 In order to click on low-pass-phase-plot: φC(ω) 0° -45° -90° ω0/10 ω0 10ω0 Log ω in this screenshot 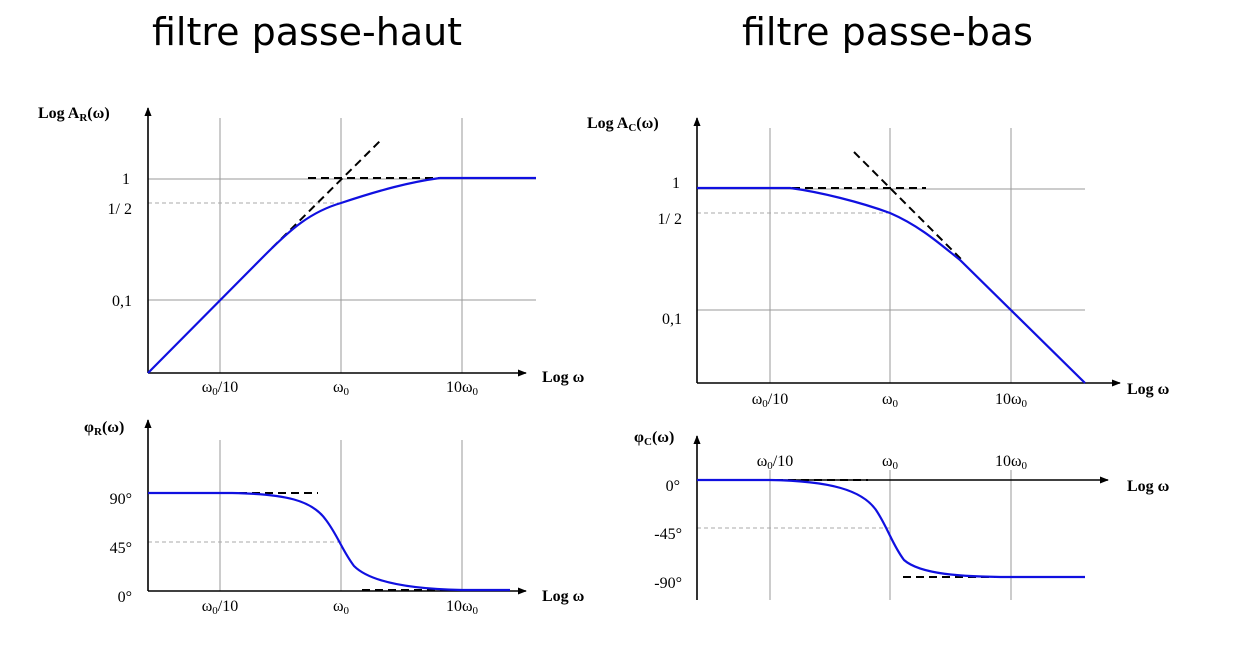, I will do `click(902, 514)`.